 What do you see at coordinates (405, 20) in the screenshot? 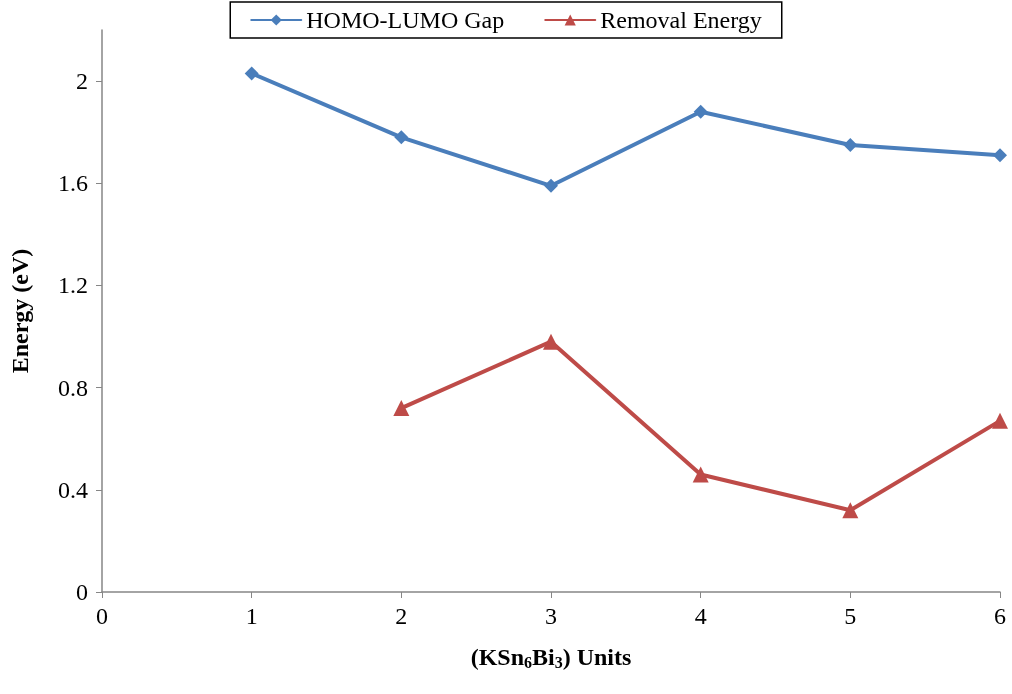
I see `legend-label: HOMO-LUMO Gap` at bounding box center [405, 20].